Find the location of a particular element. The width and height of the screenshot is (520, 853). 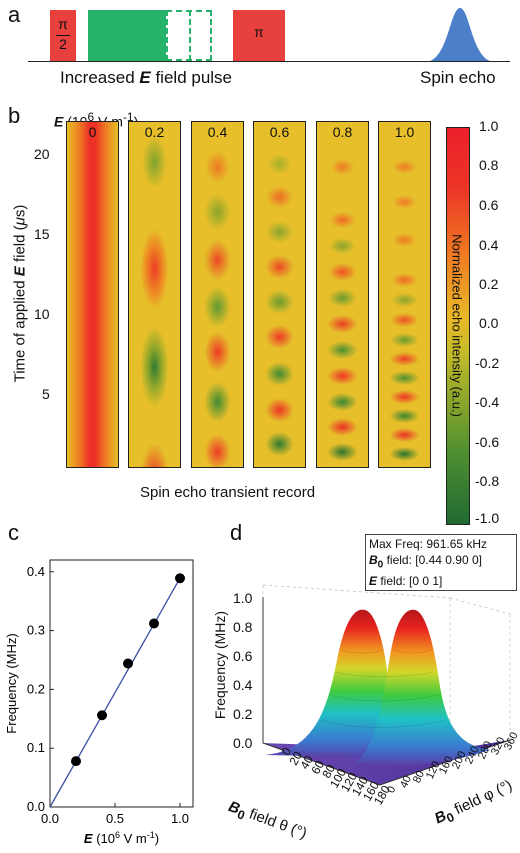

column-label: 0.2 is located at coordinates (154, 132).